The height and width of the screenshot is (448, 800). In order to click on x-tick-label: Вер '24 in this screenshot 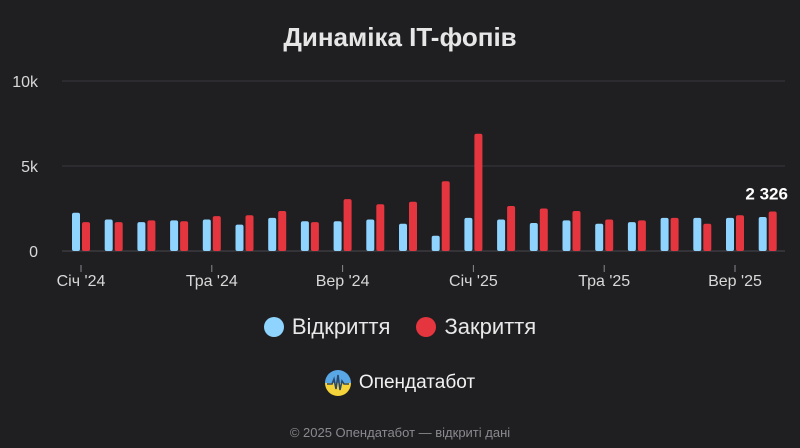, I will do `click(343, 281)`.